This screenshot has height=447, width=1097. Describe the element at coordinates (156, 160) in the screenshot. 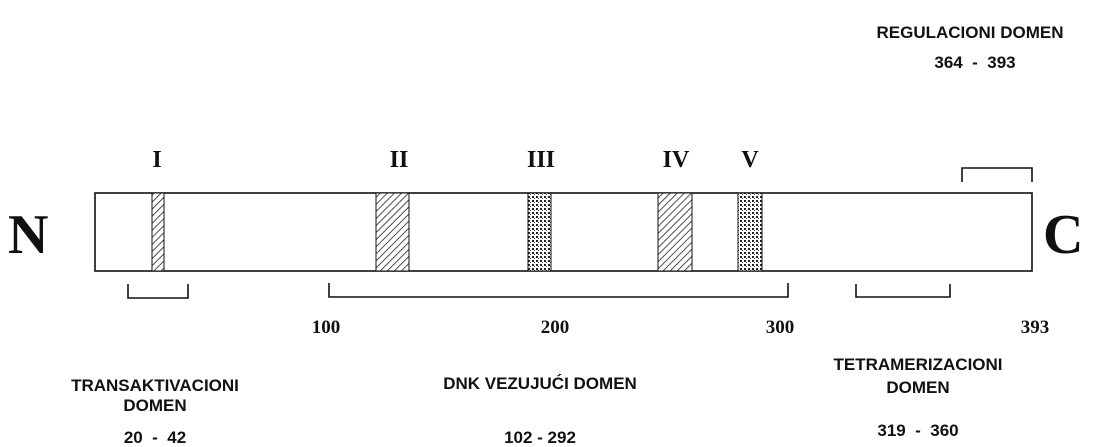

I see `region-label: I` at that location.